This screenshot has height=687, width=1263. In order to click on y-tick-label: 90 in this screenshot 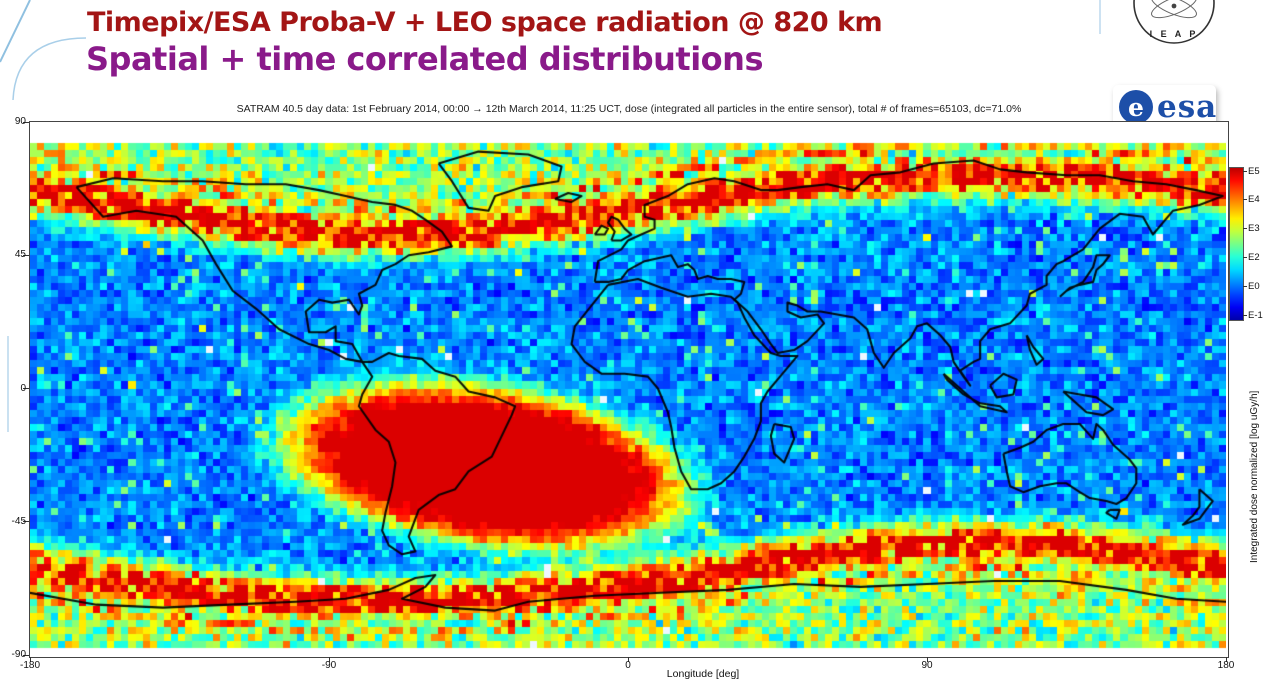, I will do `click(20, 121)`.